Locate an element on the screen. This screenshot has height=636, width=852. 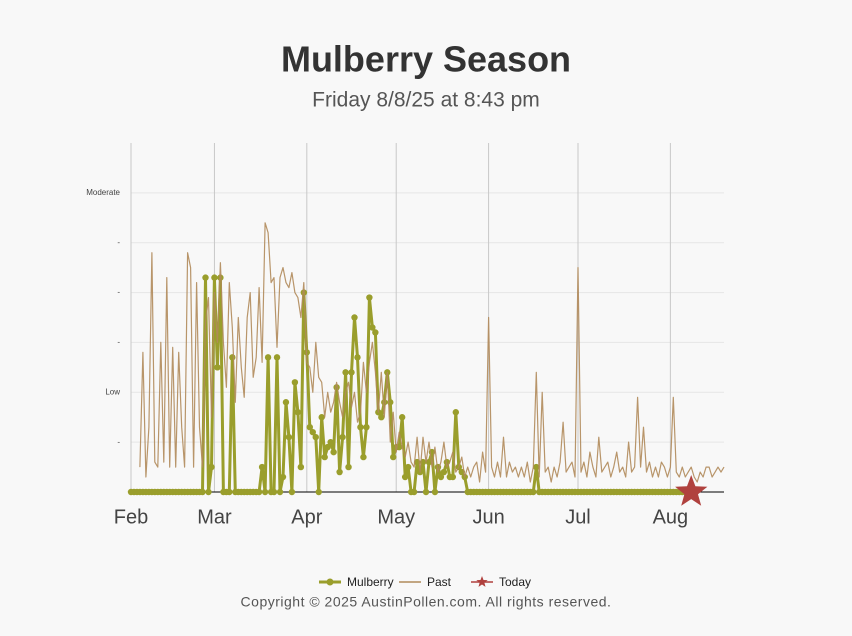
y-tick-label: Moderate is located at coordinates (103, 192).